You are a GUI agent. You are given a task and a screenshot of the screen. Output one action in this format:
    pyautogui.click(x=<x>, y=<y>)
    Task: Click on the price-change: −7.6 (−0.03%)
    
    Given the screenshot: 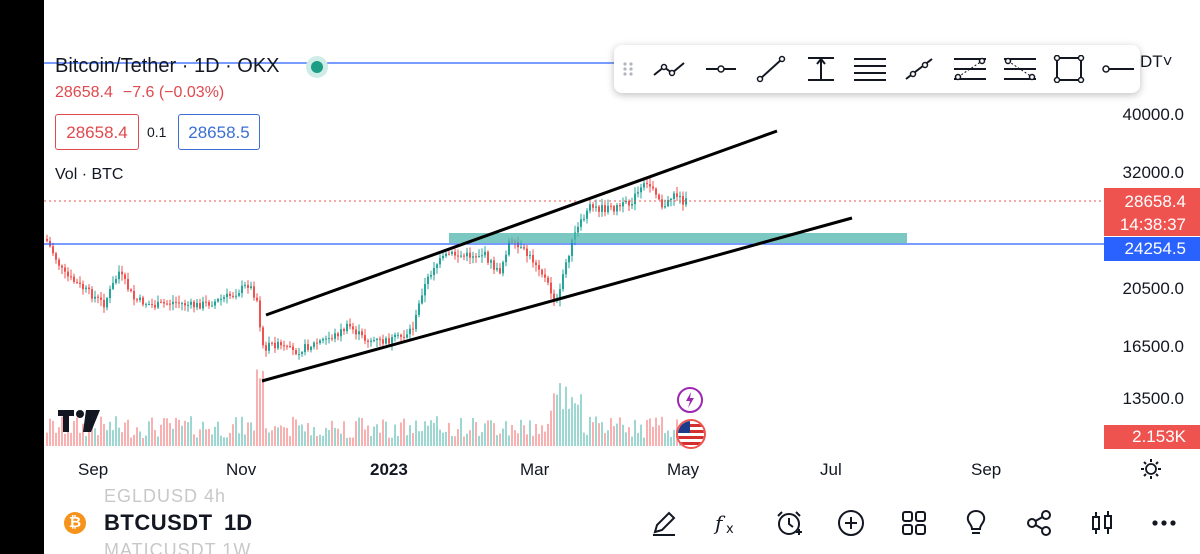 What is the action you would take?
    pyautogui.click(x=173, y=92)
    